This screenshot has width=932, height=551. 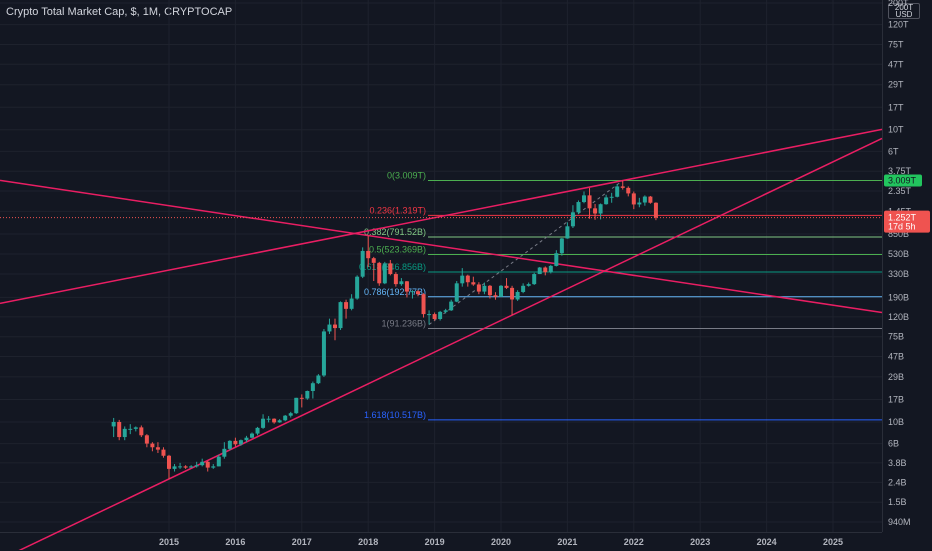 I want to click on currency-selector: 200T USD, so click(x=904, y=11).